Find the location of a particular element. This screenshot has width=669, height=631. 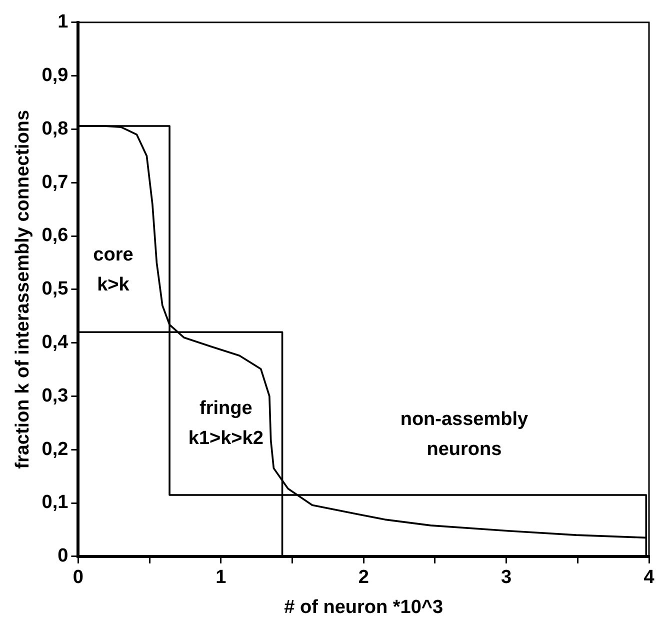

y-tick-label: 0,6 is located at coordinates (55, 235).